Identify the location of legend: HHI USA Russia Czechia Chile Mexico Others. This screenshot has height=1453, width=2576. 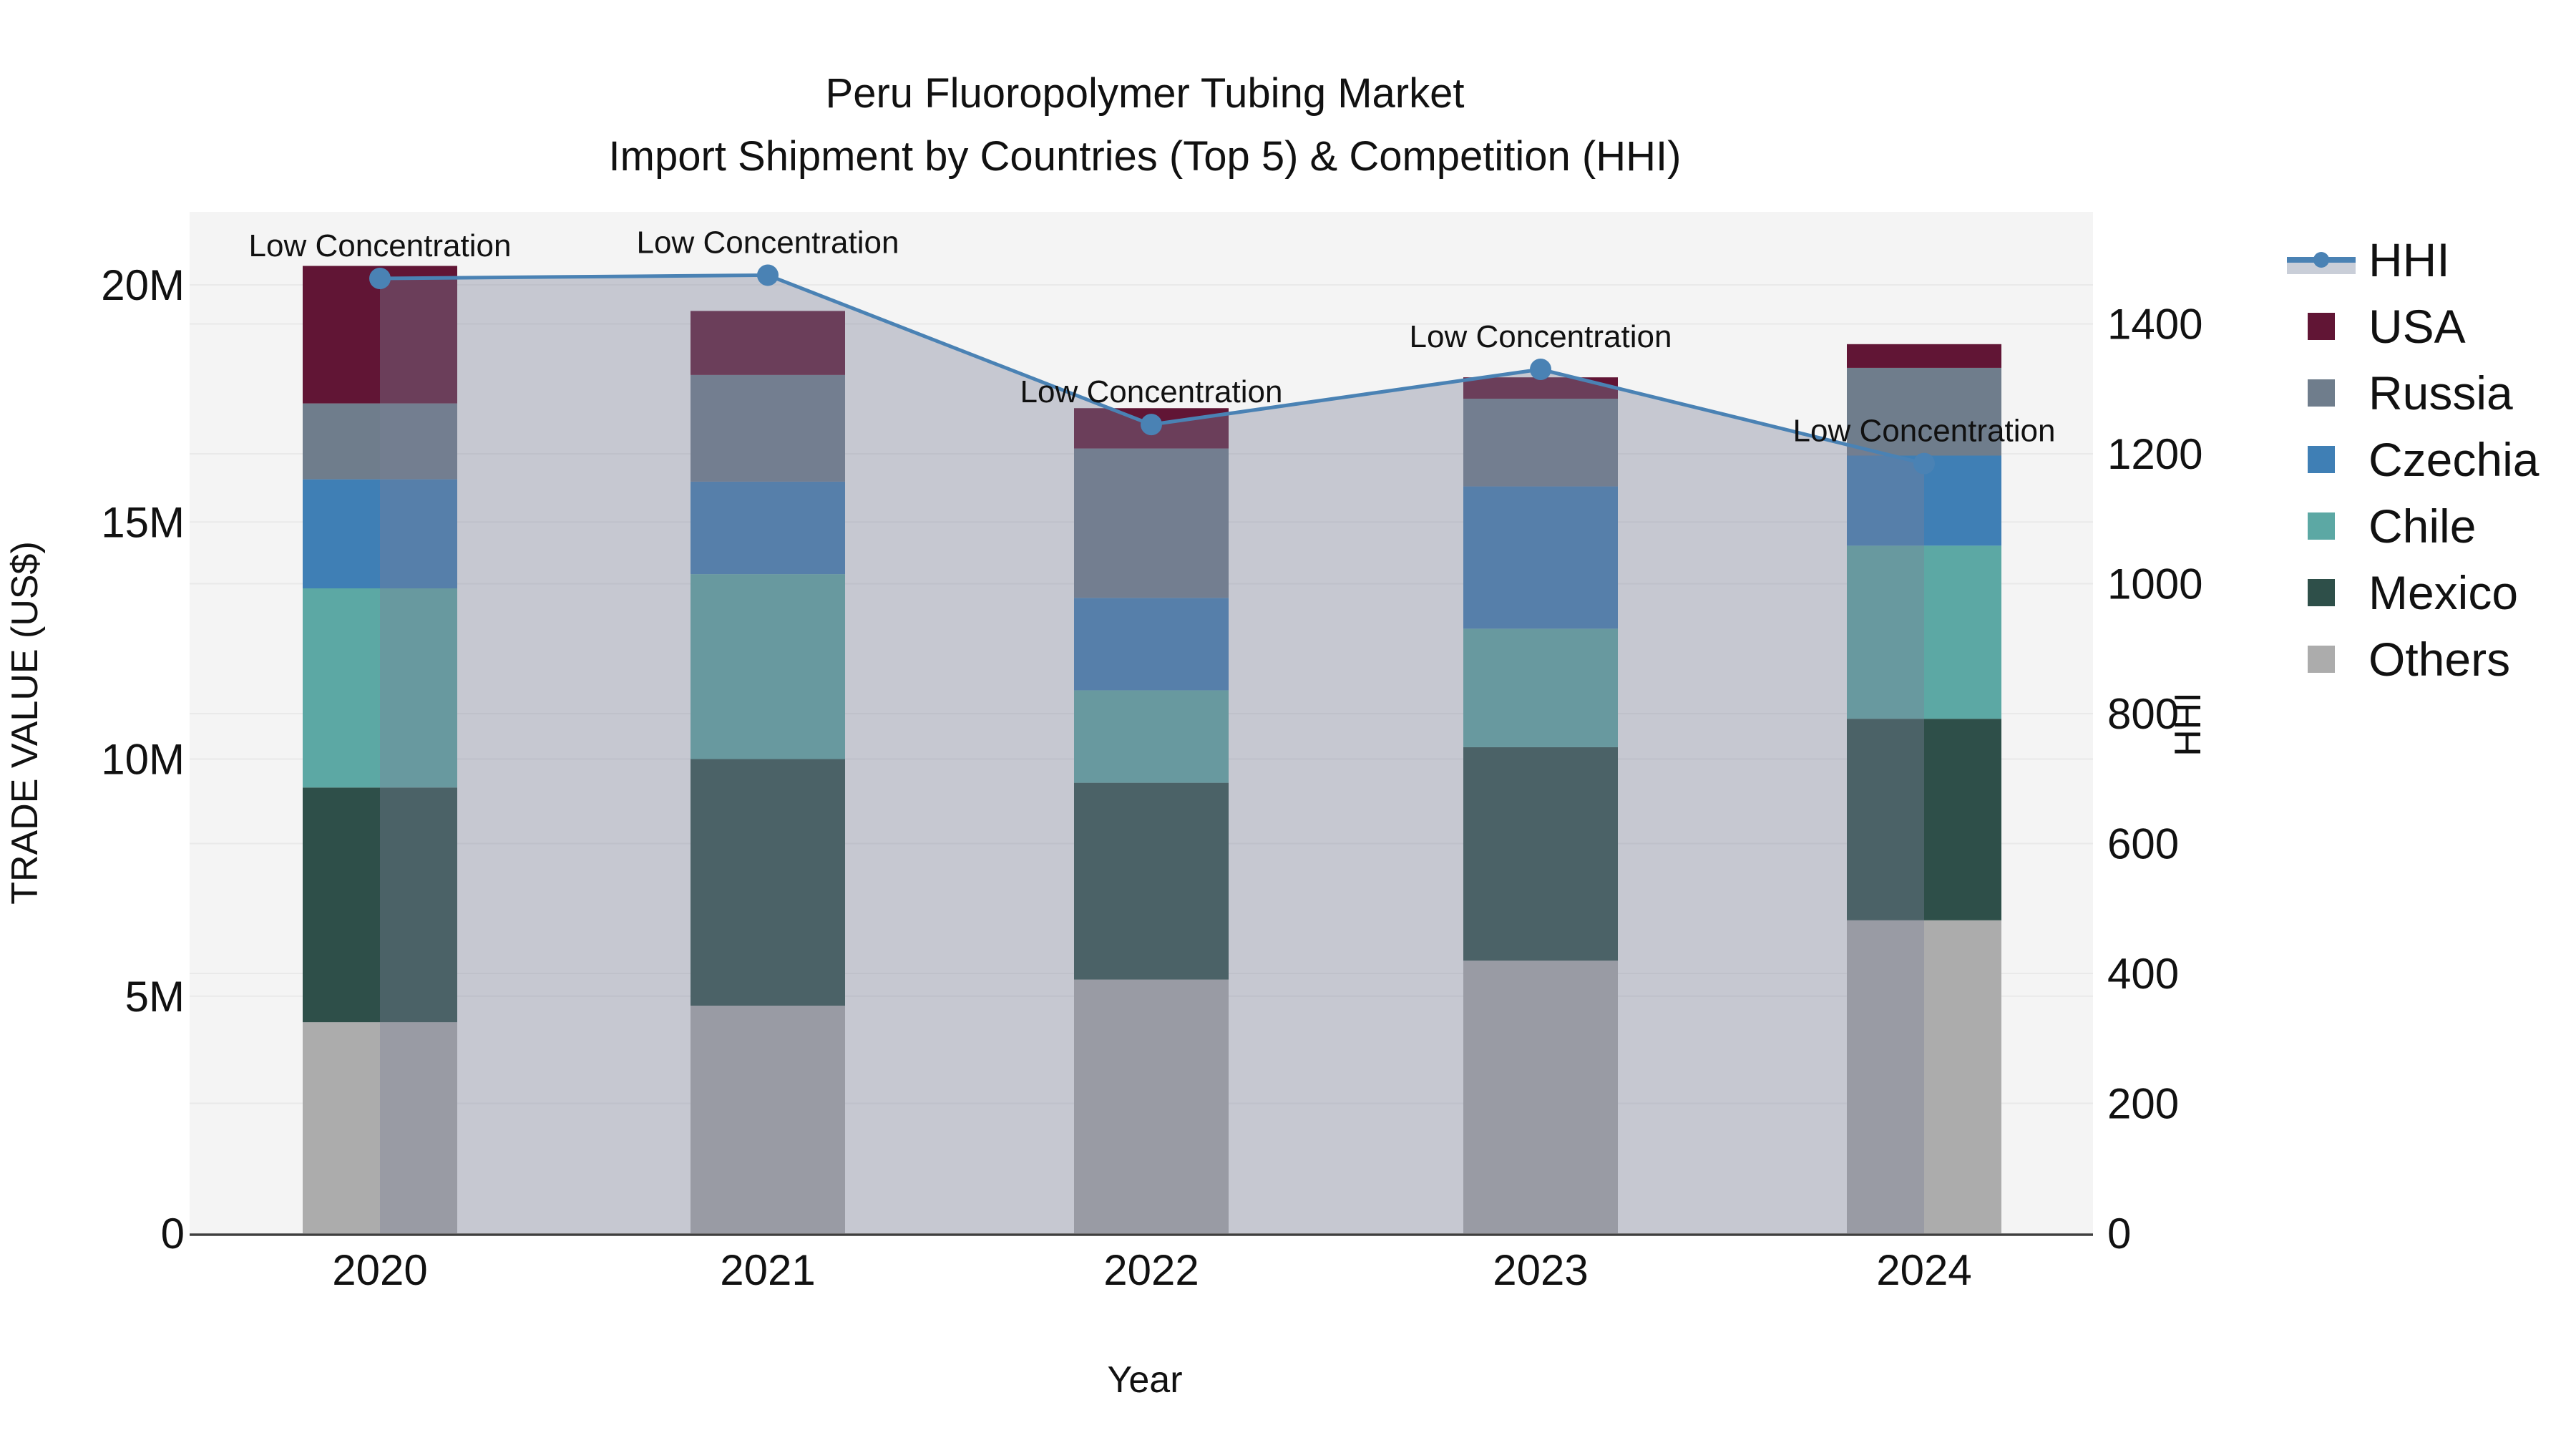
(2413, 459).